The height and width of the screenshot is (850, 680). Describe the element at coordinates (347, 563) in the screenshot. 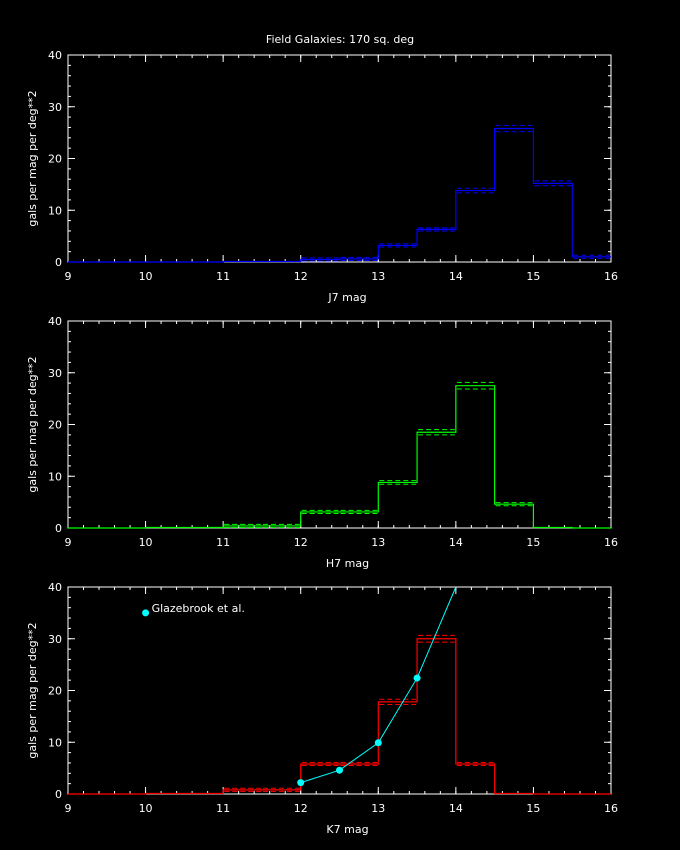

I see `x-axis-label: H7 mag` at that location.